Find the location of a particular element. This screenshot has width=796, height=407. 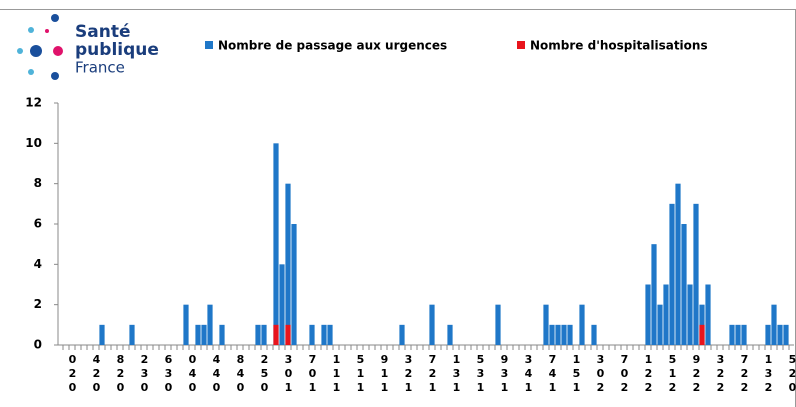

x-tick-label: 512 is located at coordinates (672, 374).